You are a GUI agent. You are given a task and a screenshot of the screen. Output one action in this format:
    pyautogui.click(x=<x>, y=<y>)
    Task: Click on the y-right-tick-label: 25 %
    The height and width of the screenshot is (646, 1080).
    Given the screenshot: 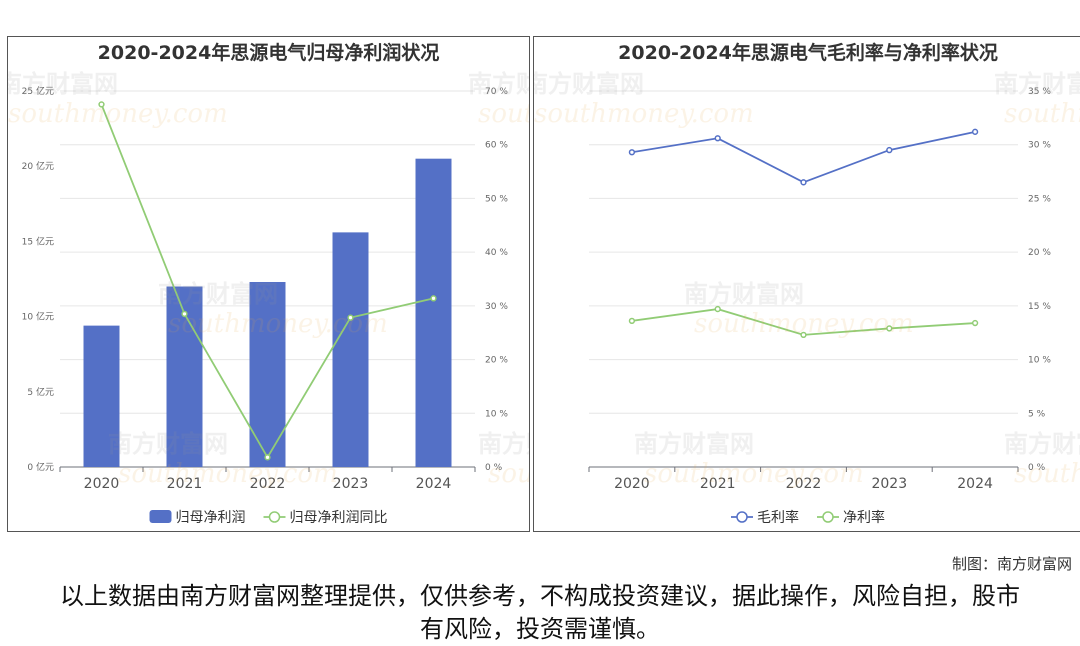 What is the action you would take?
    pyautogui.click(x=1039, y=199)
    